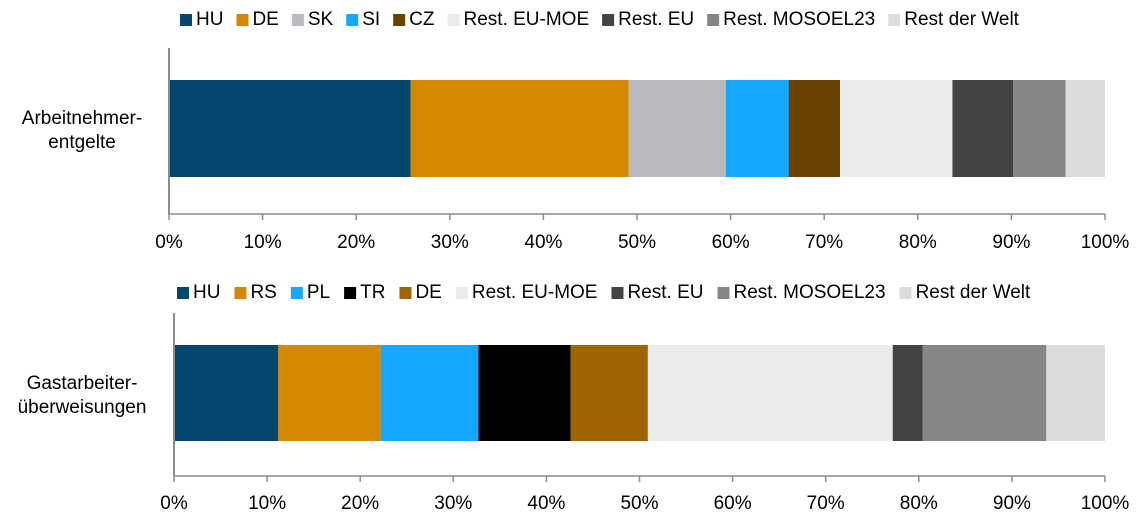 This screenshot has width=1137, height=517. I want to click on x-tick-label-0-7: 70%, so click(824, 242).